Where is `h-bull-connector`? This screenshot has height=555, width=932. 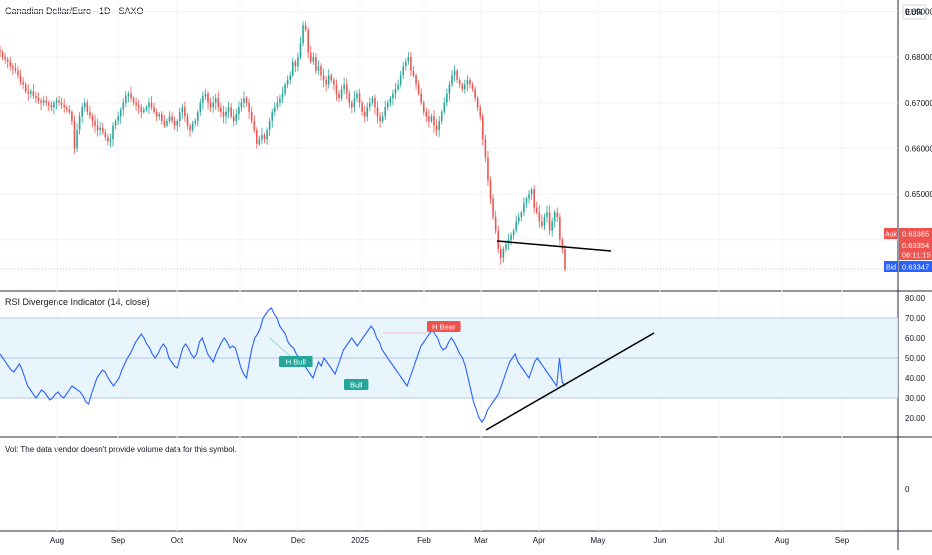 h-bull-connector is located at coordinates (280, 347).